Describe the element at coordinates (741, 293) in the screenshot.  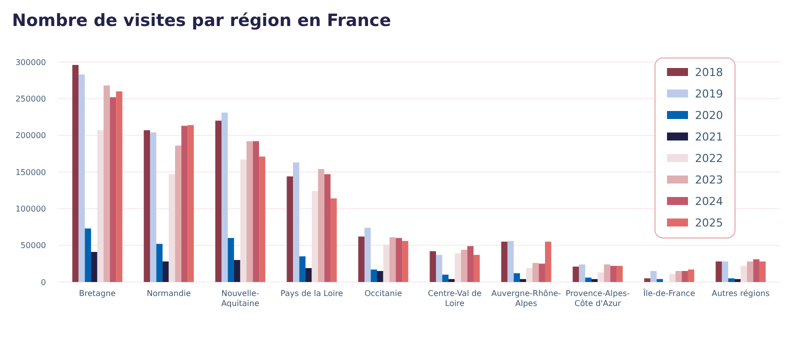
I see `x-tick-label: Autres régions` at that location.